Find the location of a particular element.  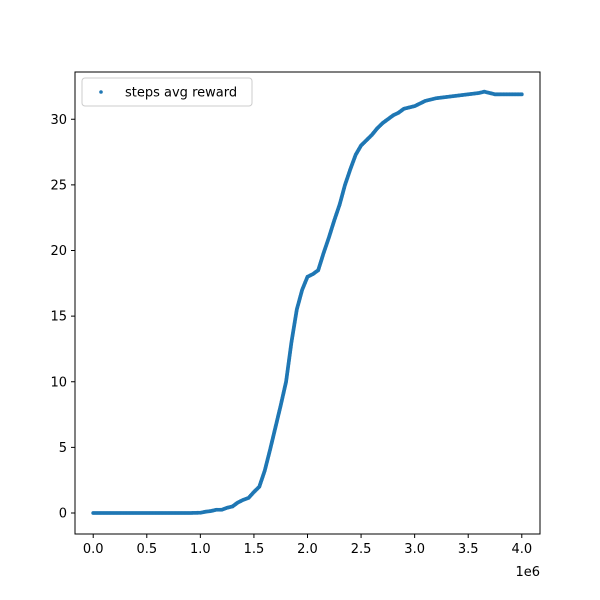

x-tick-label: 2.0 is located at coordinates (307, 549).